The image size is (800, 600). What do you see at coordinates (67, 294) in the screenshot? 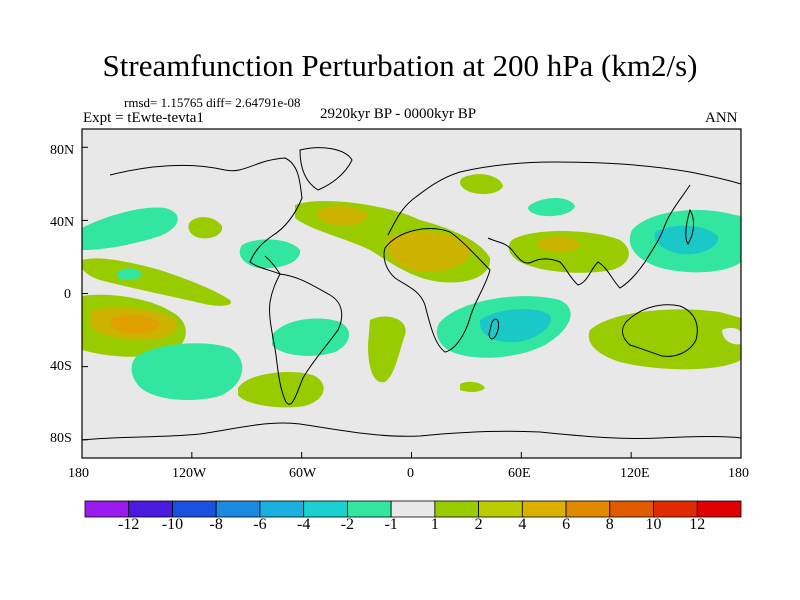
I see `lat-tick: 0` at bounding box center [67, 294].